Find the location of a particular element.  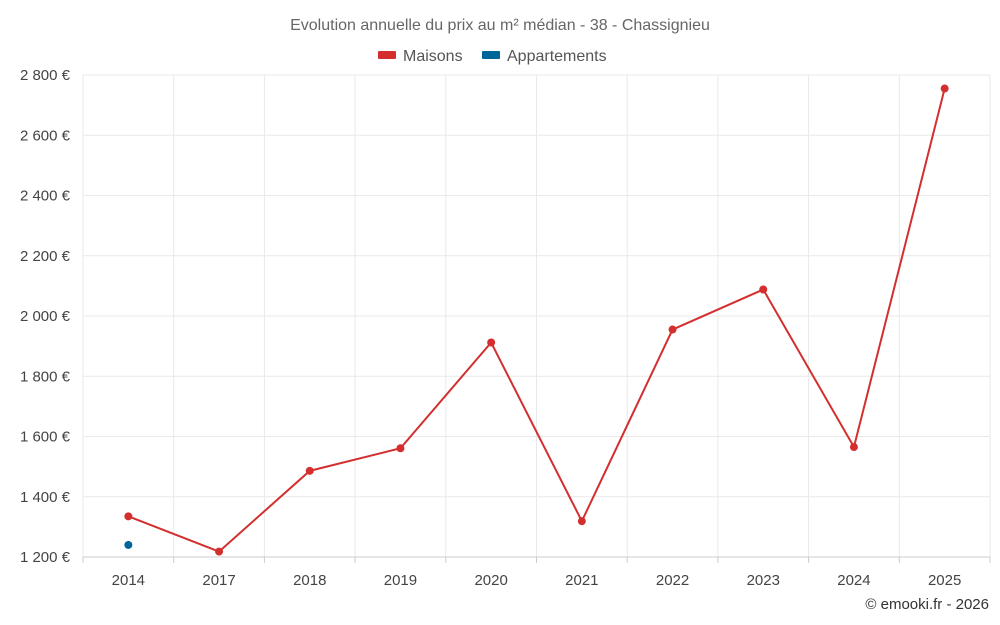

y-tick-label: 2 000 € is located at coordinates (45, 316).